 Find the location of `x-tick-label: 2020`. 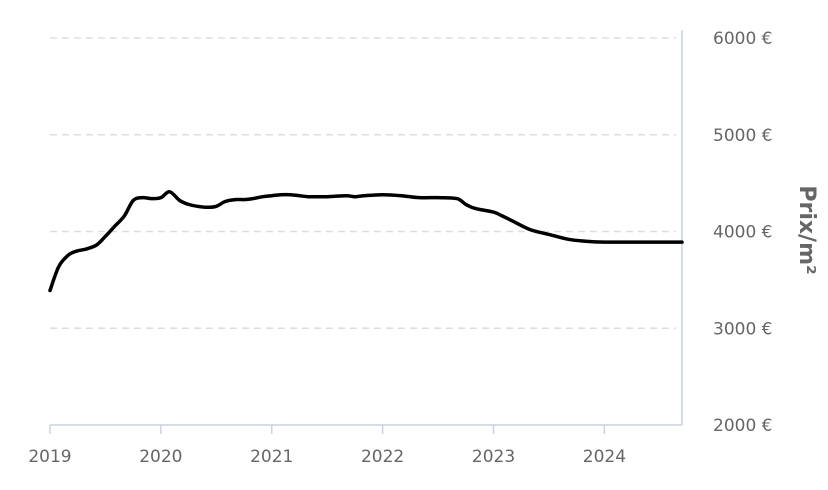

x-tick-label: 2020 is located at coordinates (160, 457).